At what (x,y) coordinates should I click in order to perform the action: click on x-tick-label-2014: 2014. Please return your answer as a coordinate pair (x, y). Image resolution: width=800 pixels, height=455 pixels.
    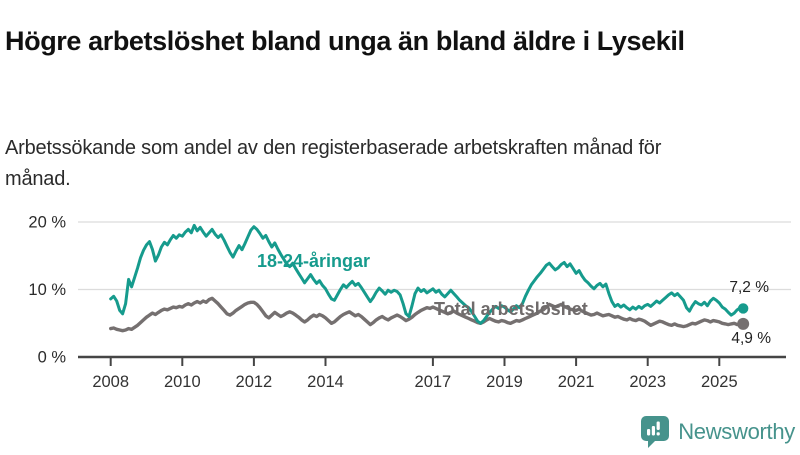
    Looking at the image, I should click on (325, 382).